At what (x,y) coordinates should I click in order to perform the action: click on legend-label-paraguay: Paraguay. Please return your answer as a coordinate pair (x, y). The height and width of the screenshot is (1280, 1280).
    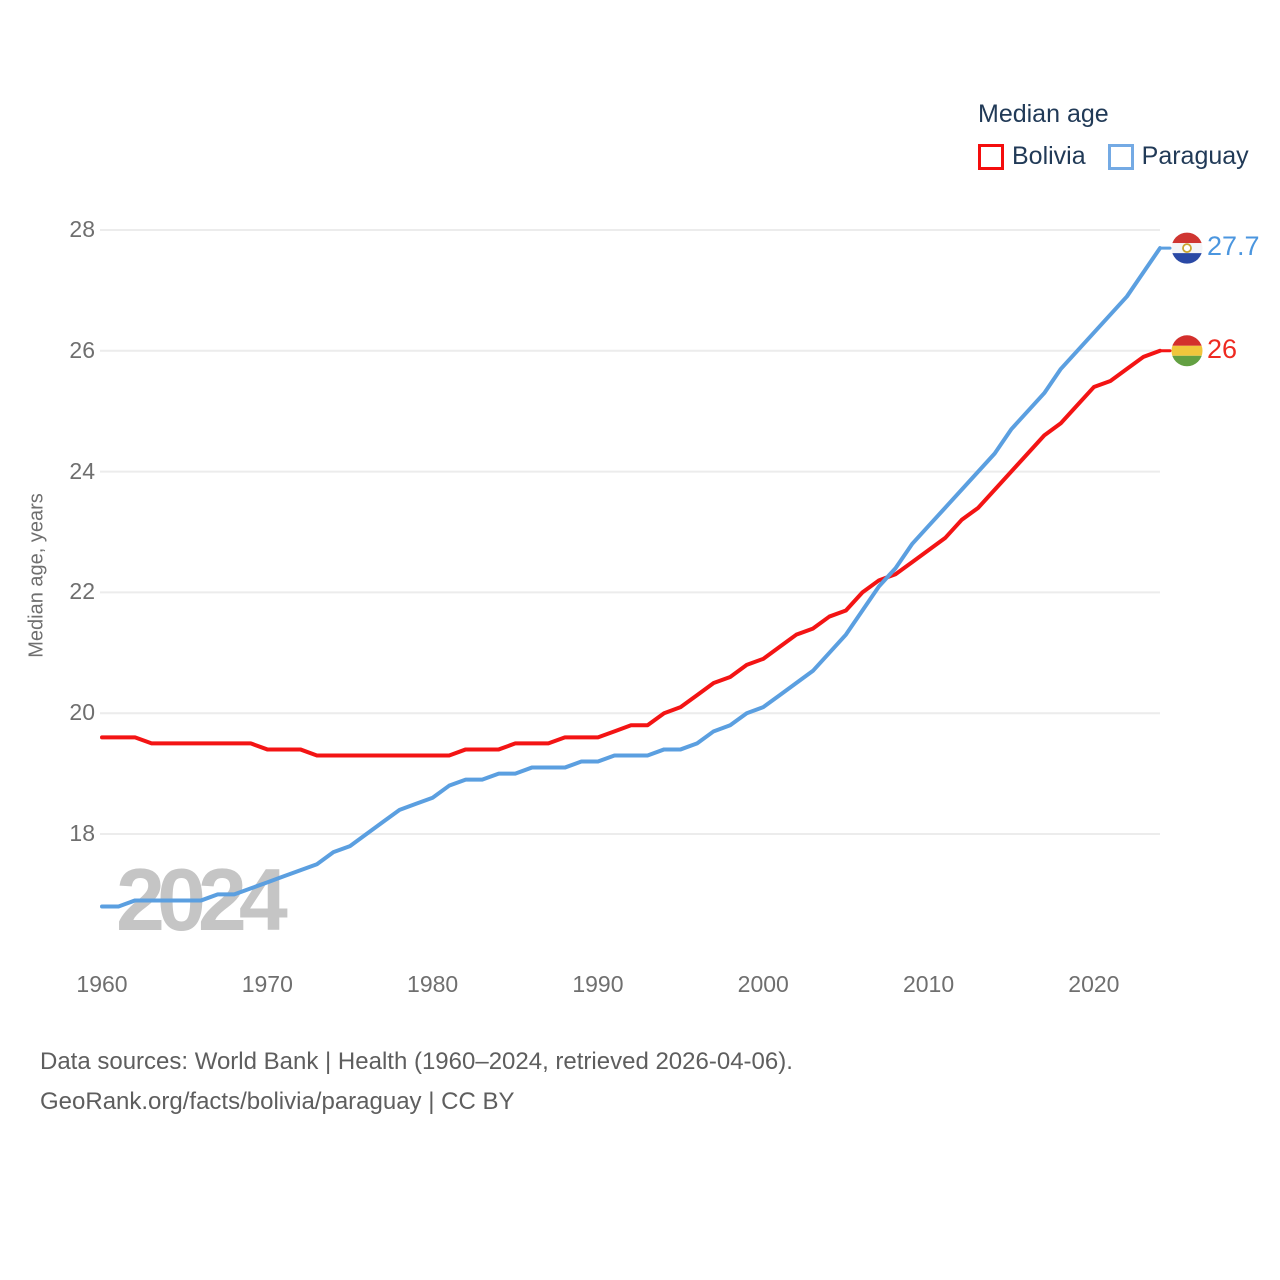
    Looking at the image, I should click on (1195, 156).